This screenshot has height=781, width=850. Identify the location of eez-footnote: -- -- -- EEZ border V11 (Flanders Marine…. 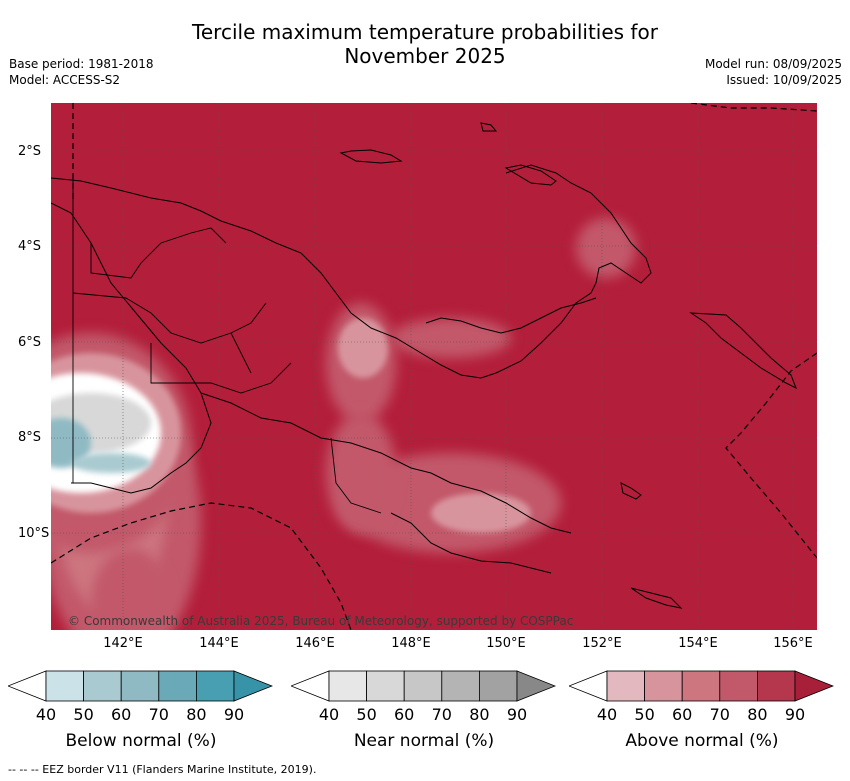
(162, 769).